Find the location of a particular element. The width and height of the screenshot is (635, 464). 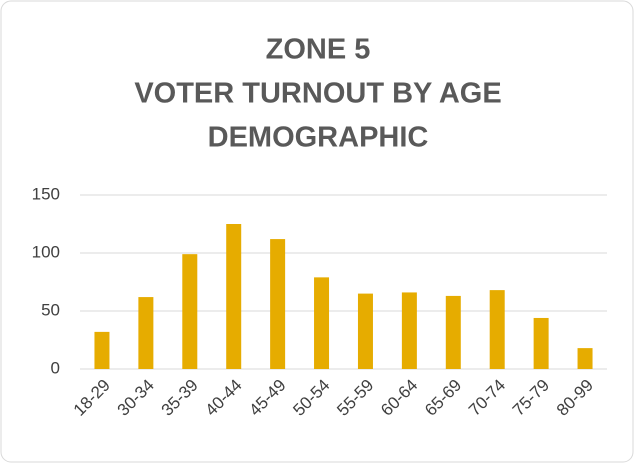

chart-title: ZONE 5 is located at coordinates (318, 50).